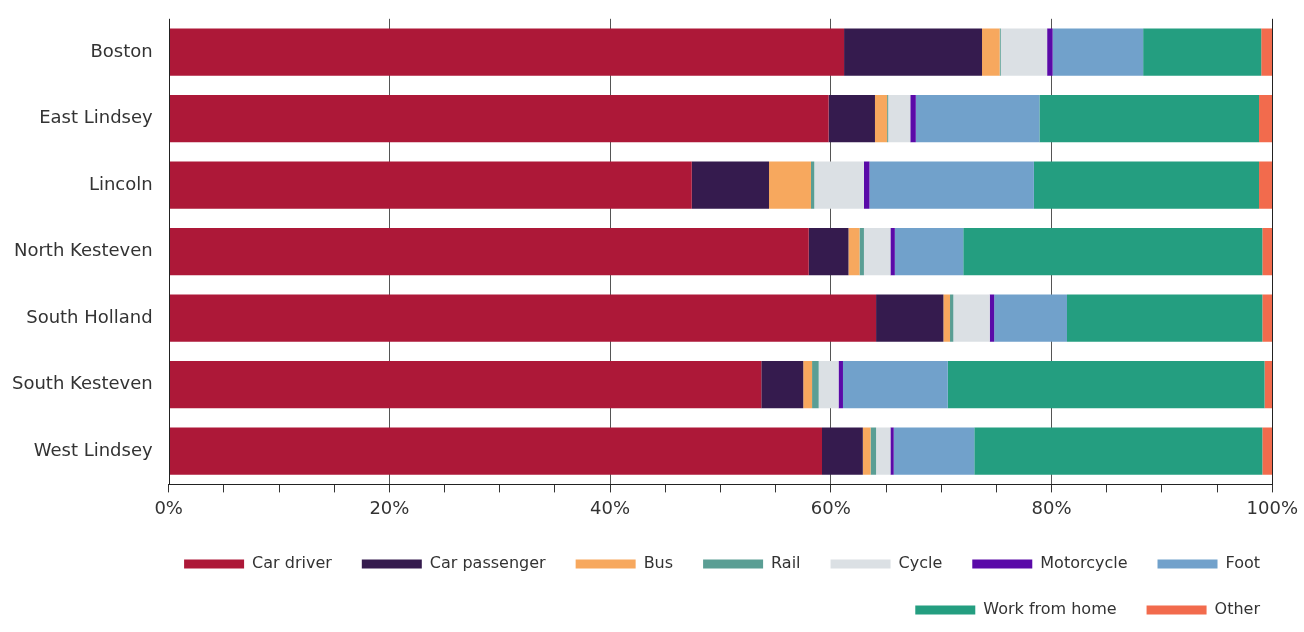 The width and height of the screenshot is (1304, 632). Describe the element at coordinates (389, 507) in the screenshot. I see `x-tick-label: 20%` at that location.